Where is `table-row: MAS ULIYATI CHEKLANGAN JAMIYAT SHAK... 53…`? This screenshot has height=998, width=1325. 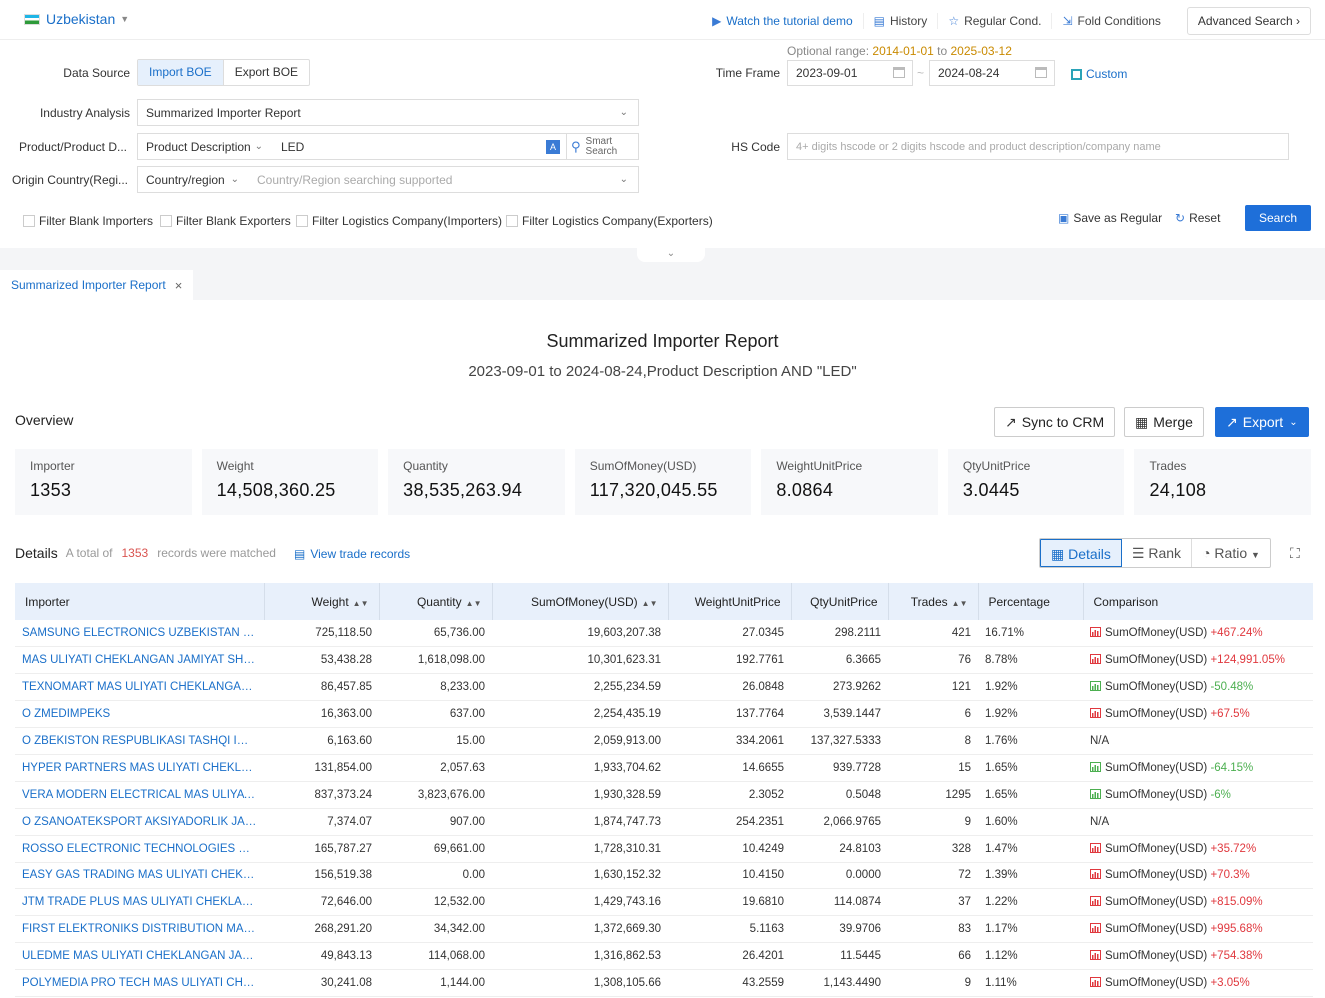
table-row: MAS ULIYATI CHEKLANGAN JAMIYAT SHAK... 53… is located at coordinates (664, 660).